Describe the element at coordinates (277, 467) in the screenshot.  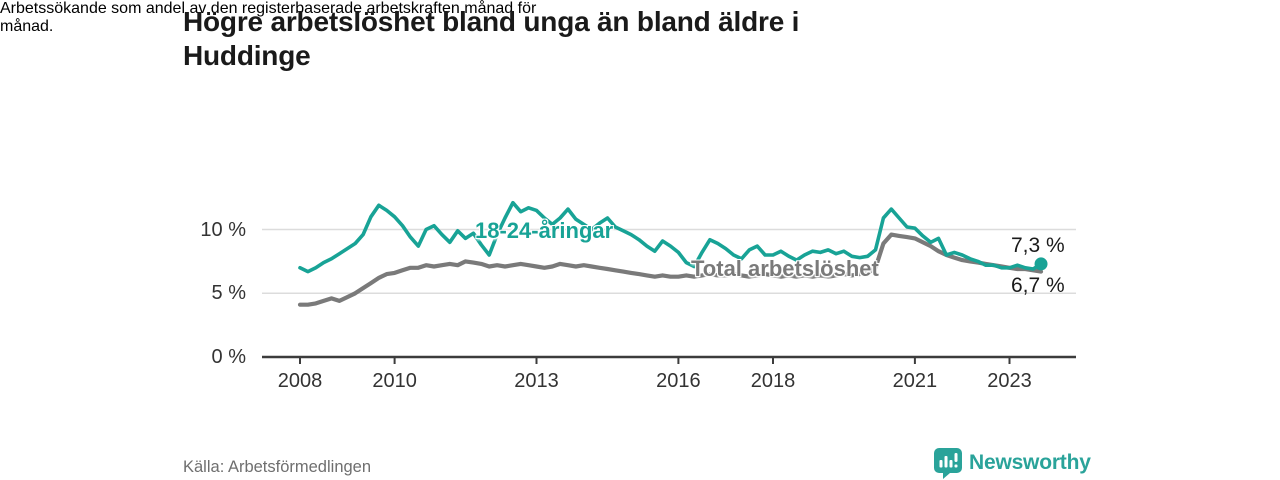
I see `source-note: Källa: Arbetsförmedlingen` at that location.